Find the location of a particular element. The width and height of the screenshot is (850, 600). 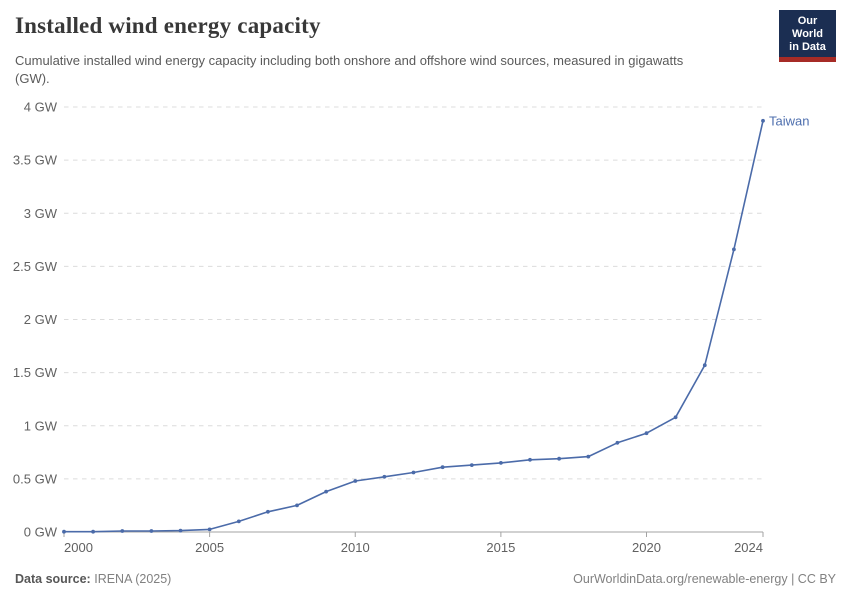

owid-logo: Our World in Data is located at coordinates (807, 36).